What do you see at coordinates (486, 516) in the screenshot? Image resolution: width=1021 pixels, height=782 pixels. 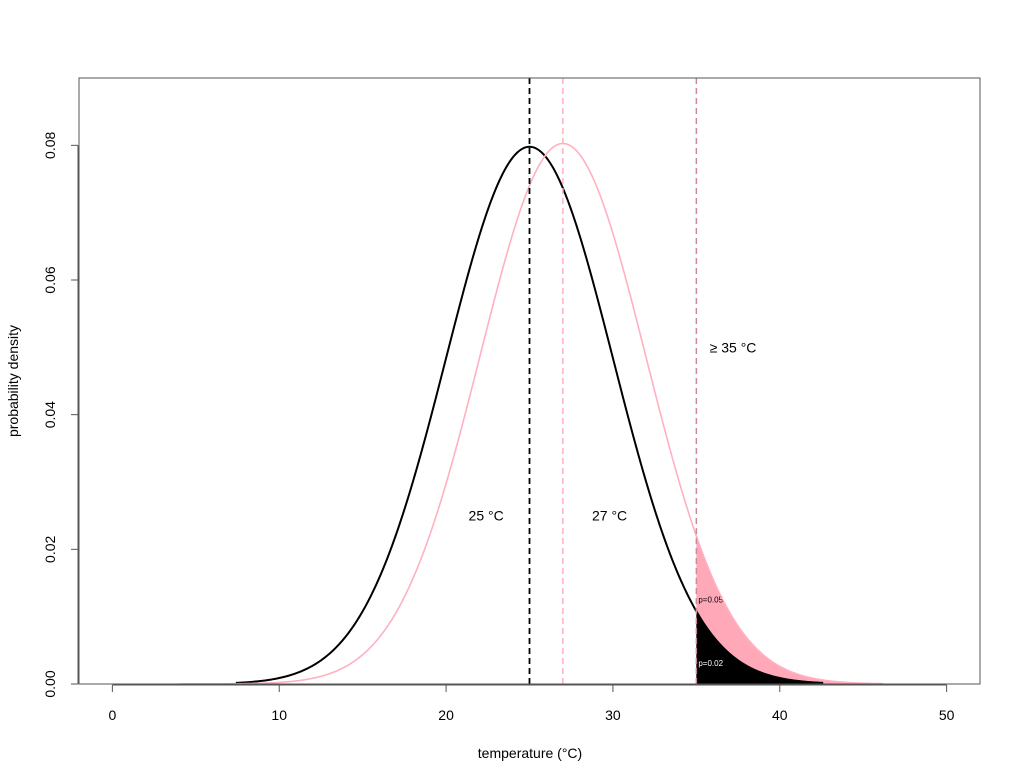 I see `annotation-1: 25 °C` at bounding box center [486, 516].